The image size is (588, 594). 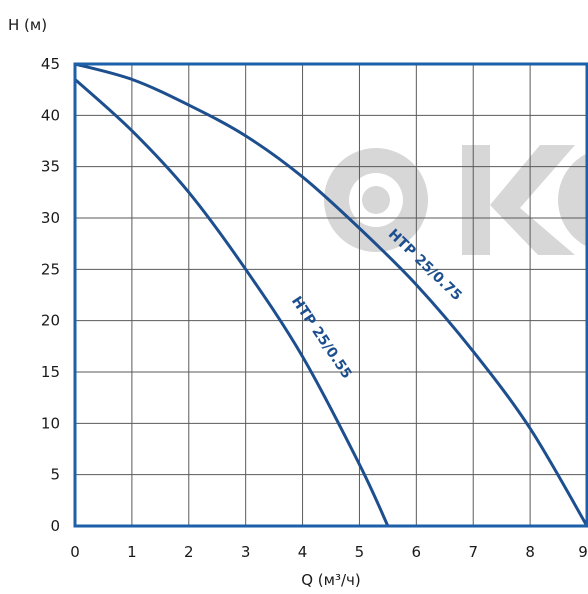 I want to click on x-tick-label: 8, so click(x=530, y=552).